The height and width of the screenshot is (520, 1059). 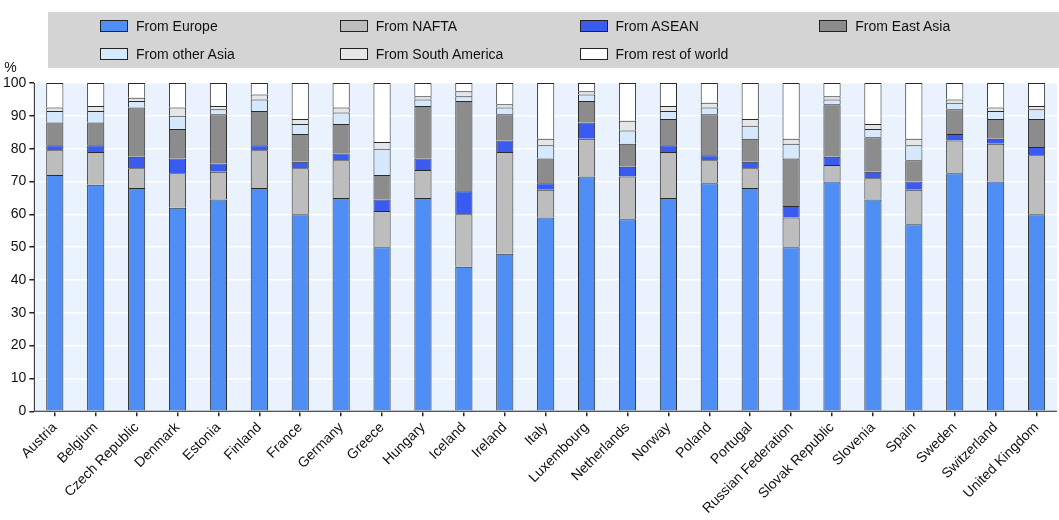 I want to click on y-tick-label: 50, so click(x=18, y=246).